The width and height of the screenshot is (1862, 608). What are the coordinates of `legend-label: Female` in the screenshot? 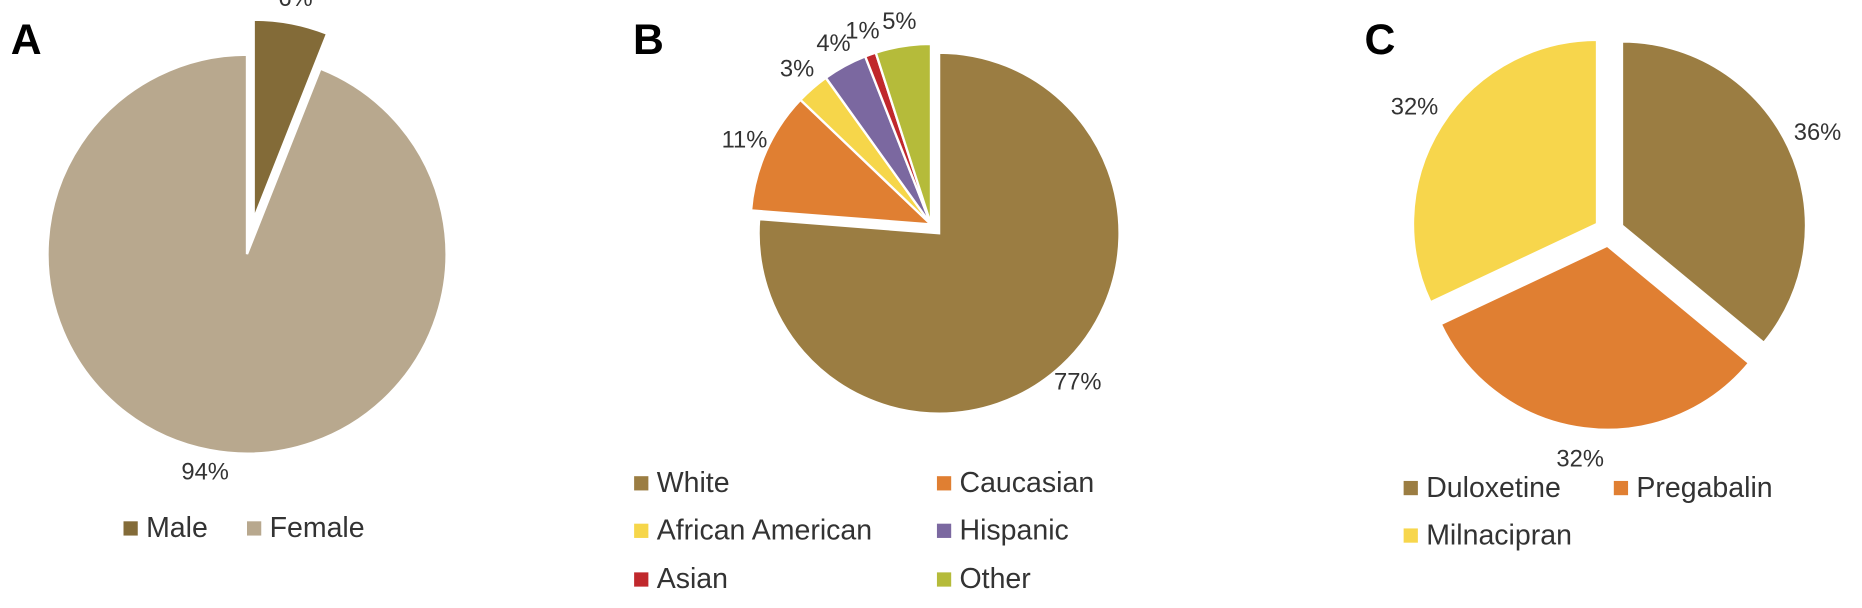 It's located at (317, 528).